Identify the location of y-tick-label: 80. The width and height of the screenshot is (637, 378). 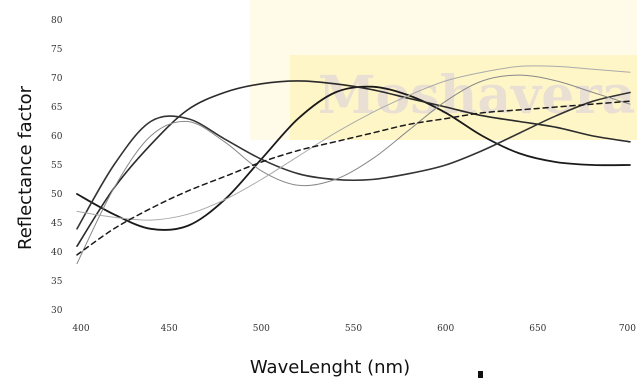
(57, 21).